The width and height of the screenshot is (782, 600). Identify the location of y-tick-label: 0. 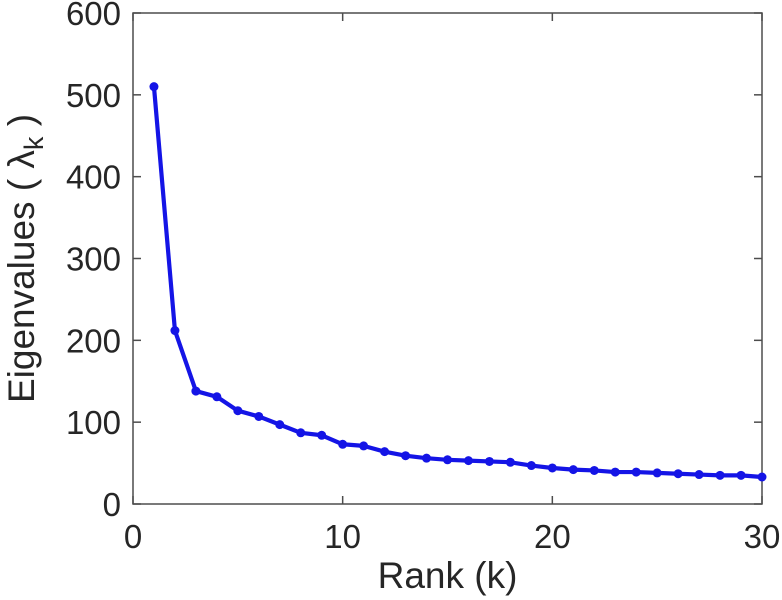
(112, 504).